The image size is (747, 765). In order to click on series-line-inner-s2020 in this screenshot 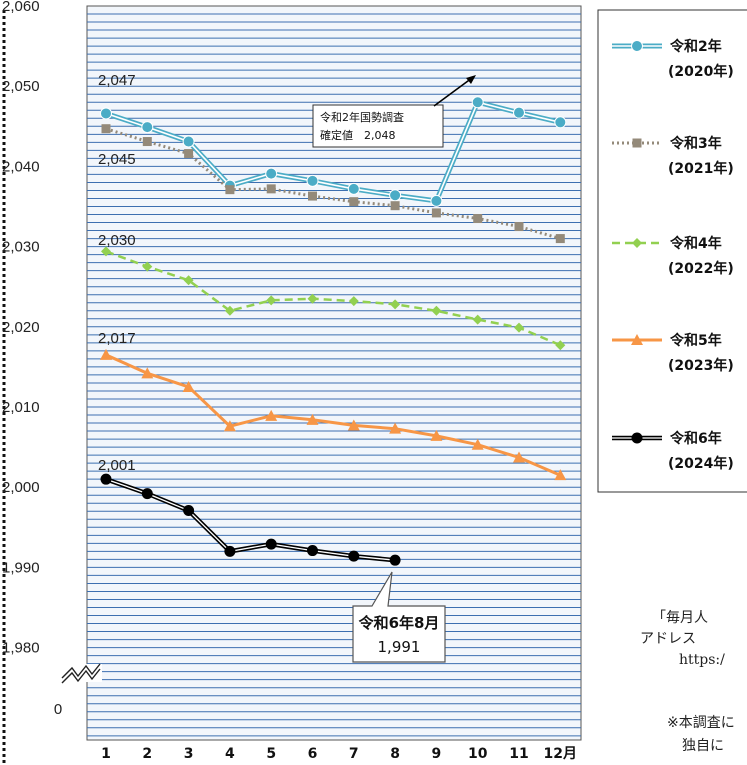, I will do `click(333, 151)`.